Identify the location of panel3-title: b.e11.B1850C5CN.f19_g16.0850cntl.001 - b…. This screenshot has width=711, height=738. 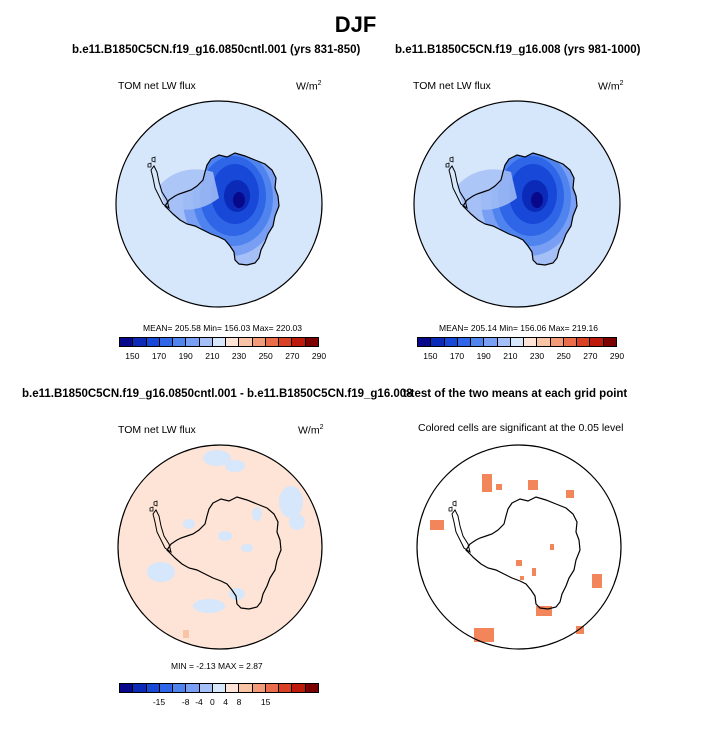
(217, 394).